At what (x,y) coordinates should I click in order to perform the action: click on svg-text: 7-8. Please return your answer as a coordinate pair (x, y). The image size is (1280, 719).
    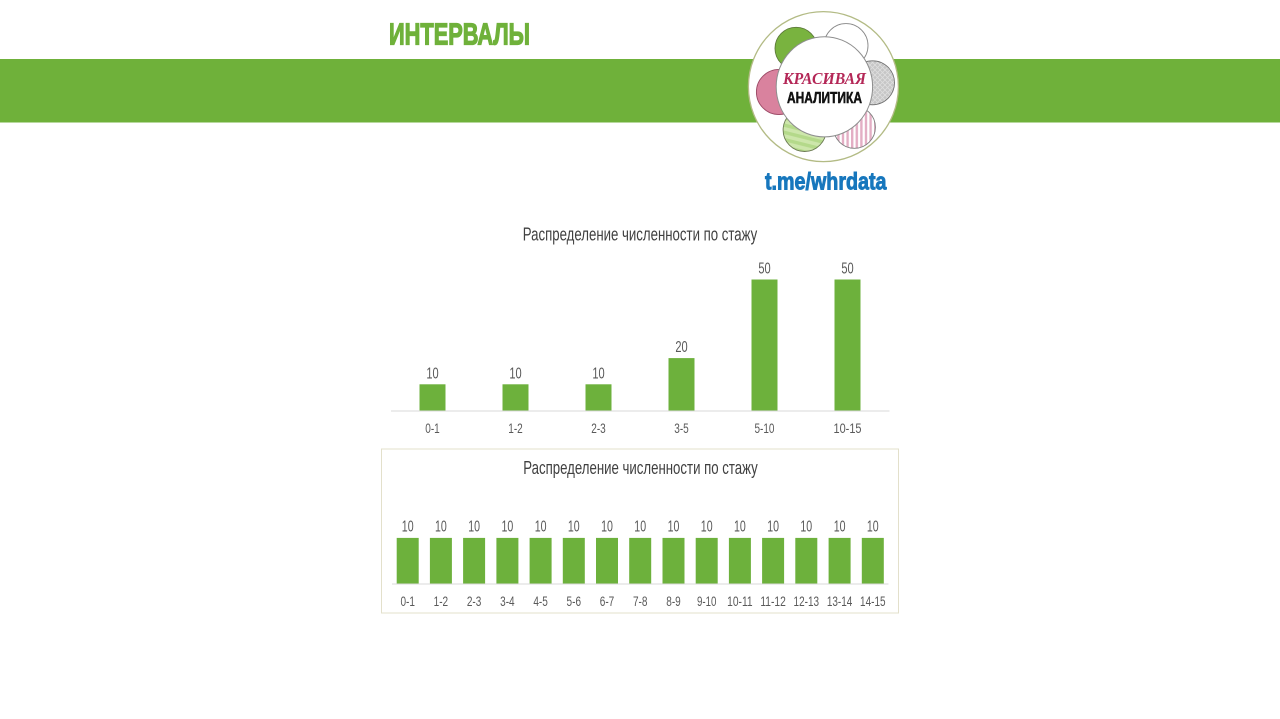
    Looking at the image, I should click on (640, 601).